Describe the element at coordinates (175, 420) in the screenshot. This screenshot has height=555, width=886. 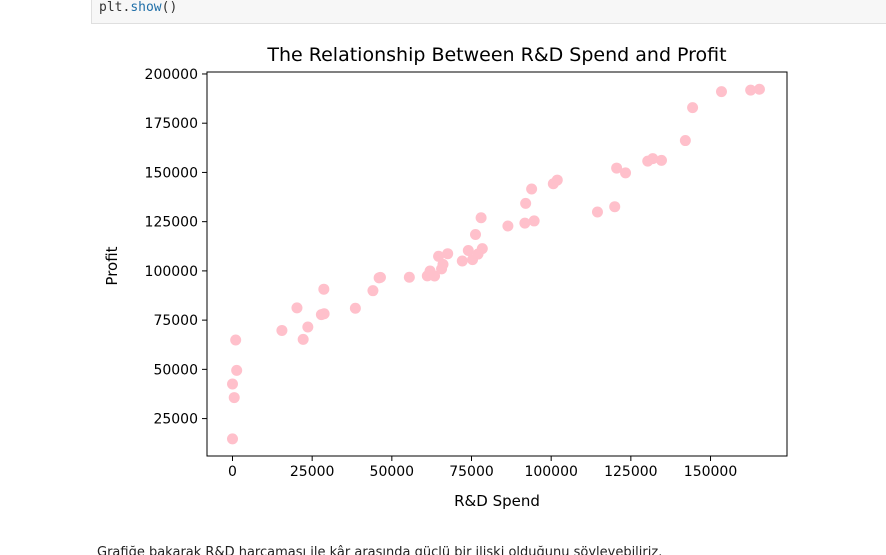
I see `y-tick-label: 25000` at that location.